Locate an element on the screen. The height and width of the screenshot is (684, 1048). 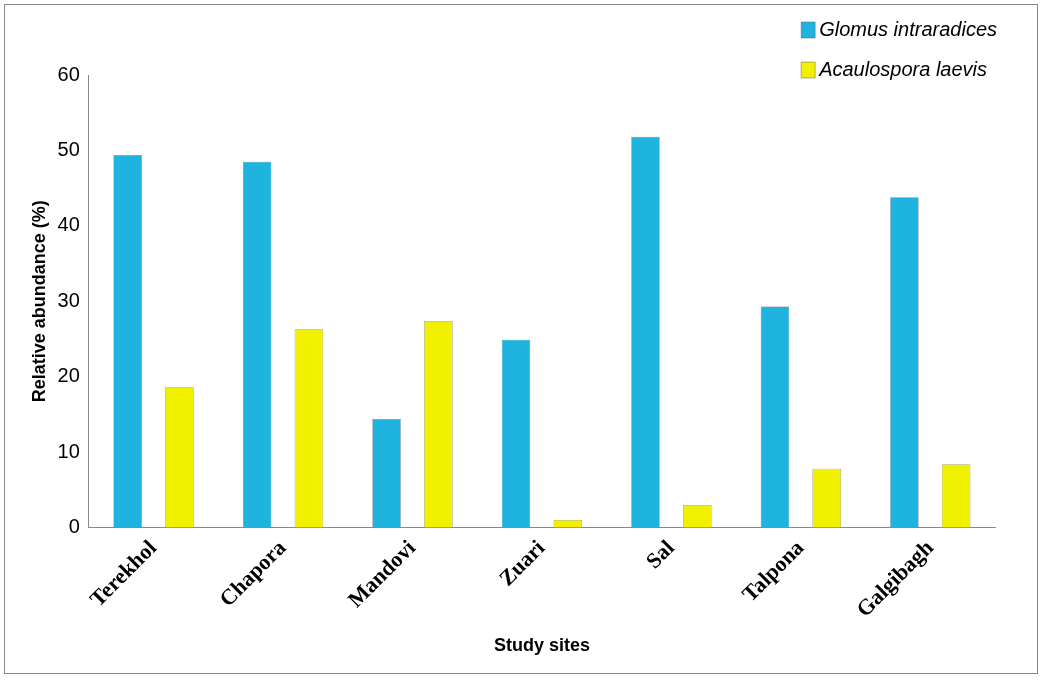
y-tick-label: 50 is located at coordinates (68, 148).